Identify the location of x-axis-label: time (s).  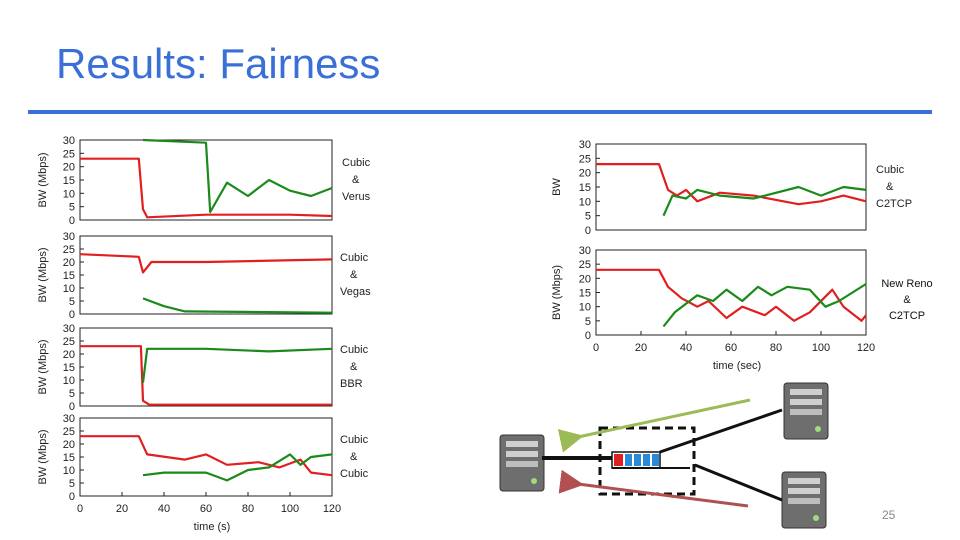
(212, 527).